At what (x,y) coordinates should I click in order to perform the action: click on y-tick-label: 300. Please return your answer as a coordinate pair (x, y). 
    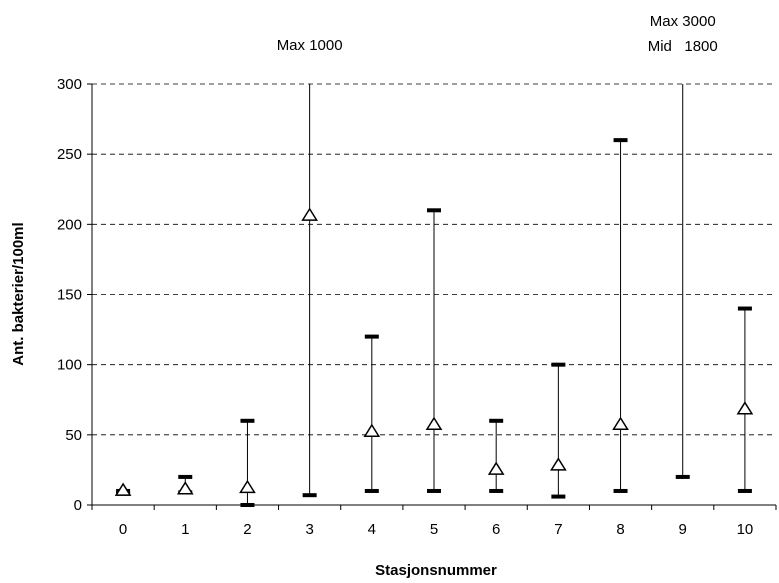
    Looking at the image, I should click on (69, 84).